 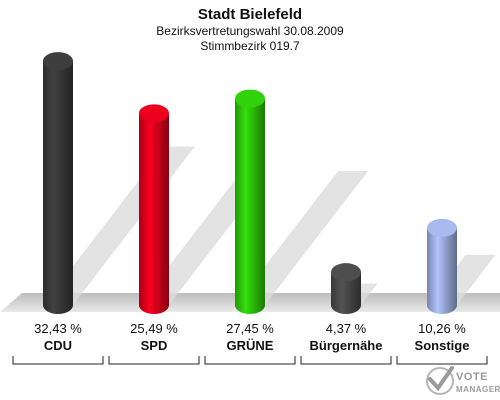 I want to click on value-label-2: 27,45 %, so click(x=250, y=328).